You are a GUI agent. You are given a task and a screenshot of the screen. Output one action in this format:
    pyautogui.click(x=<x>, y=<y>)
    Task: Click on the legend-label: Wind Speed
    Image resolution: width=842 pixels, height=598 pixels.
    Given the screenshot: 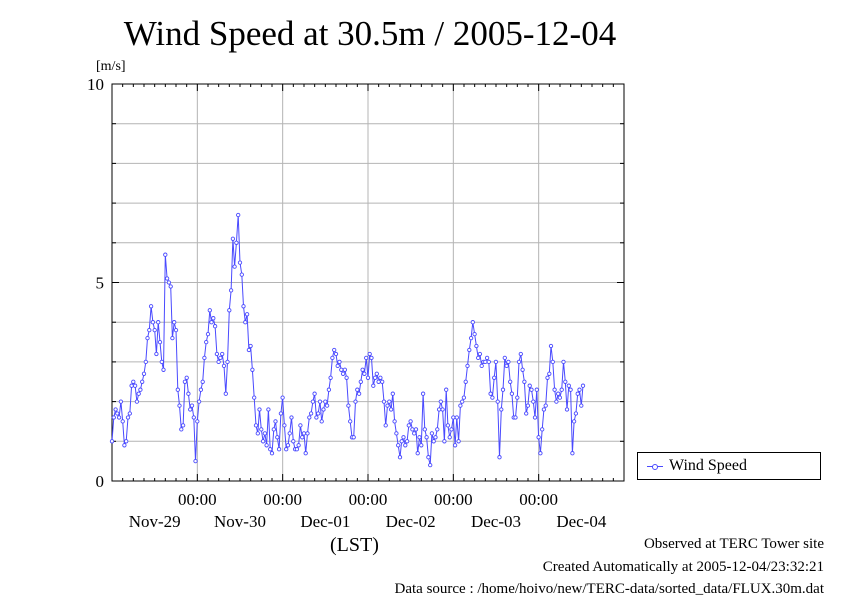 What is the action you would take?
    pyautogui.click(x=708, y=465)
    